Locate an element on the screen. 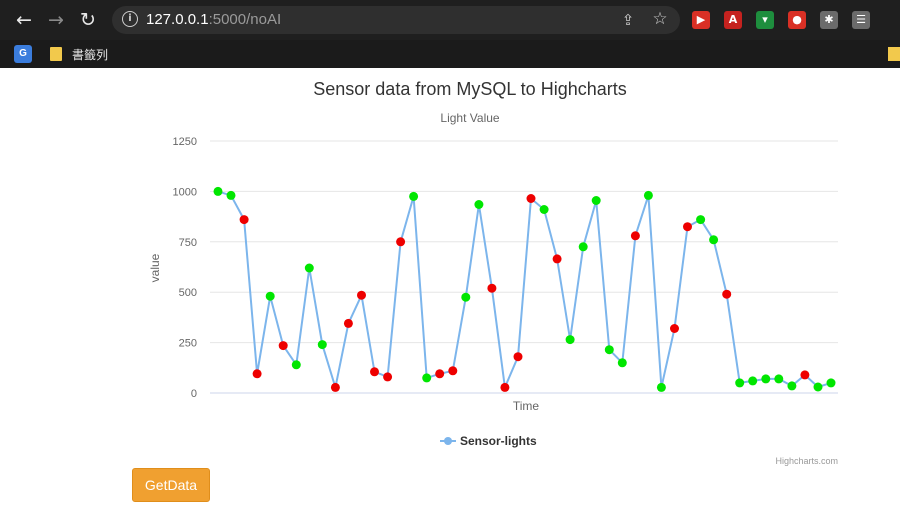  y-tick-label: 1250 is located at coordinates (185, 142).